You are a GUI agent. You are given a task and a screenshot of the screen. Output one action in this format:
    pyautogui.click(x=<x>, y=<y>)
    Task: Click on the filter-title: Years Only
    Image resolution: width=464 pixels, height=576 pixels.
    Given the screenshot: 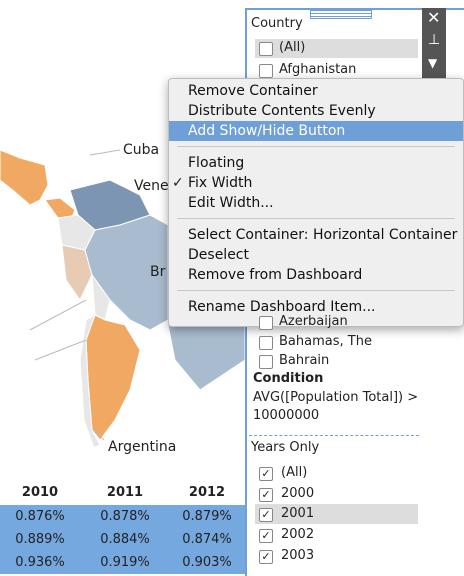 What is the action you would take?
    pyautogui.click(x=285, y=447)
    